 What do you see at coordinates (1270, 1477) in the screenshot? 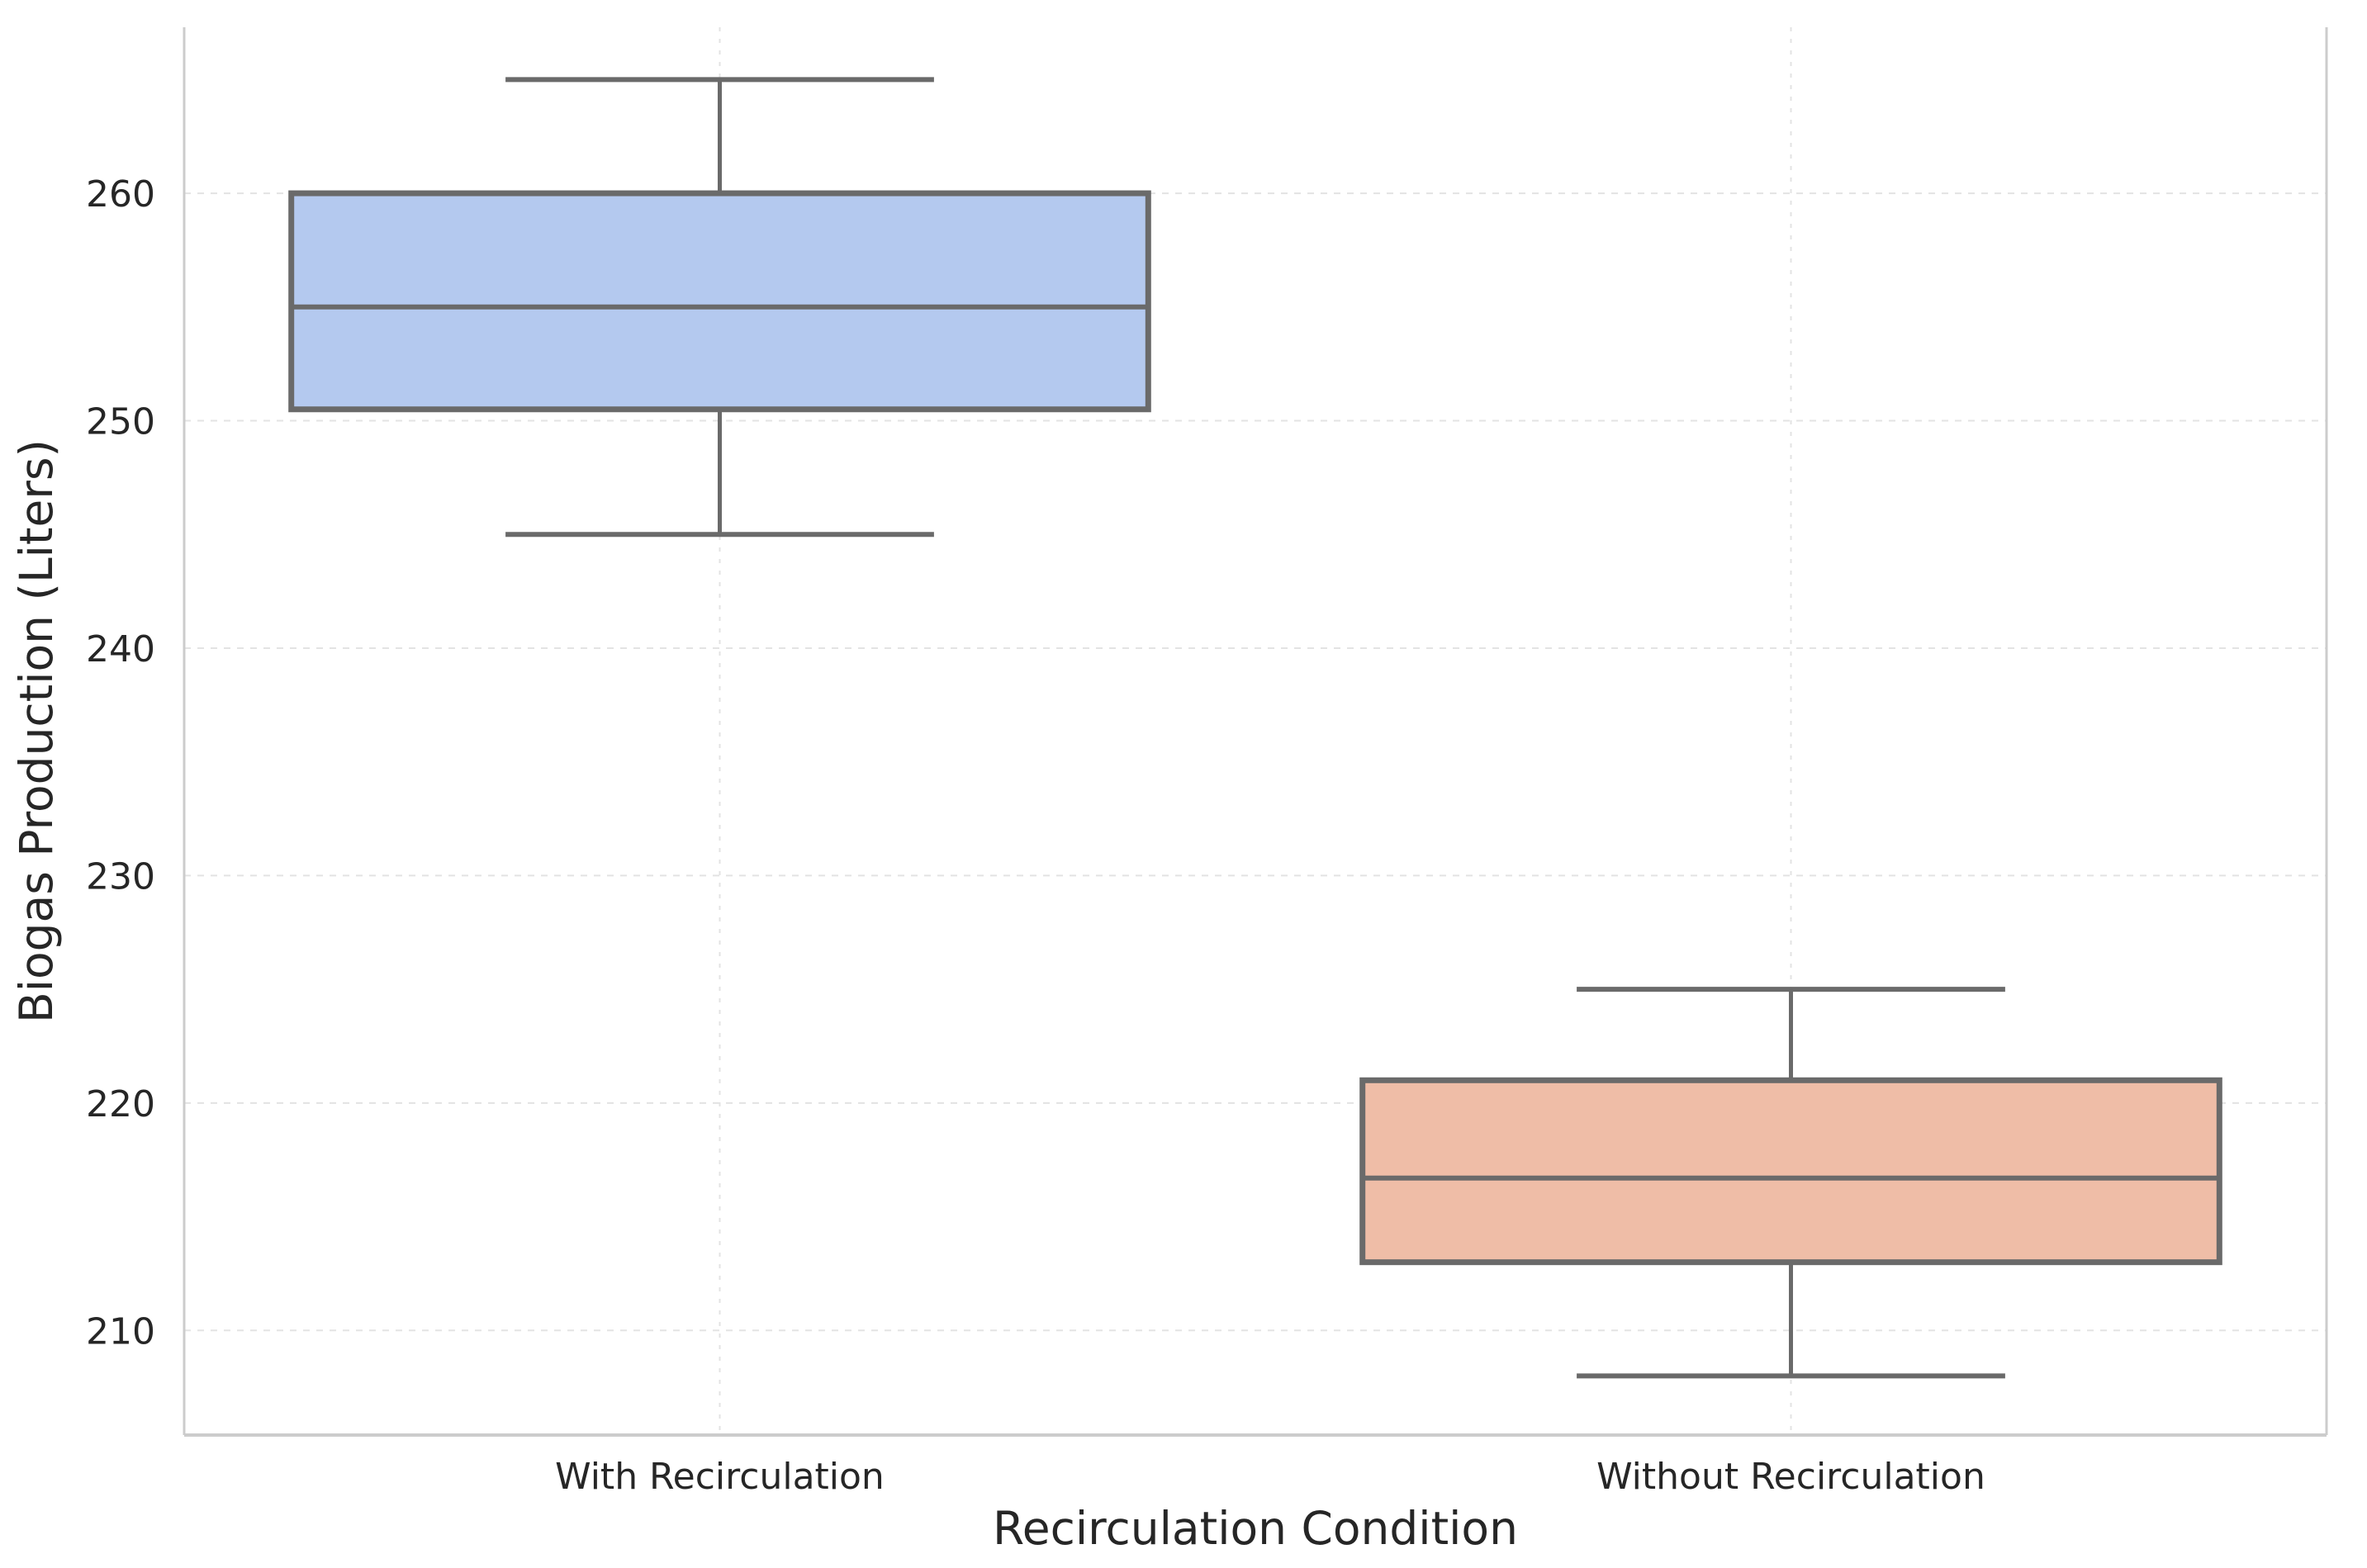
I see `x-tick-labels: With Recirculation Without Recirculation` at bounding box center [1270, 1477].